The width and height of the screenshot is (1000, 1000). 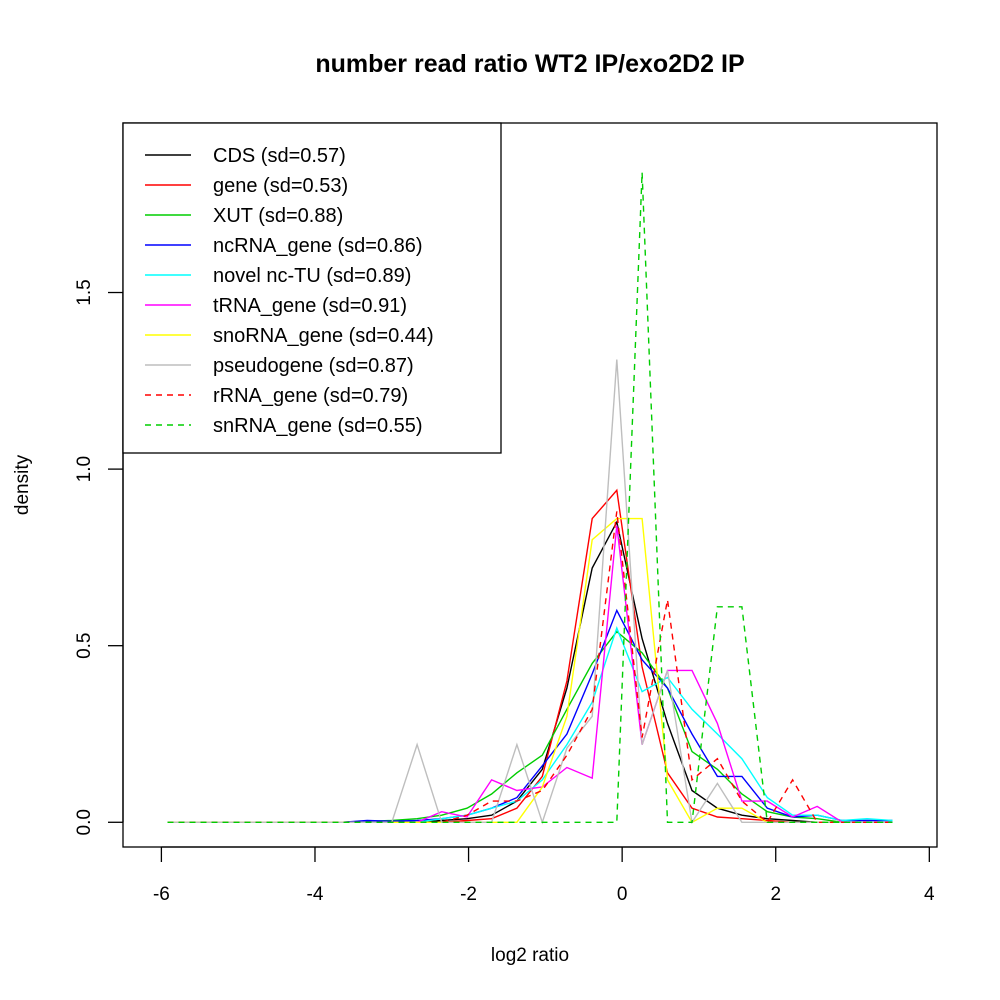 I want to click on x-tick-label: 4, so click(x=929, y=894).